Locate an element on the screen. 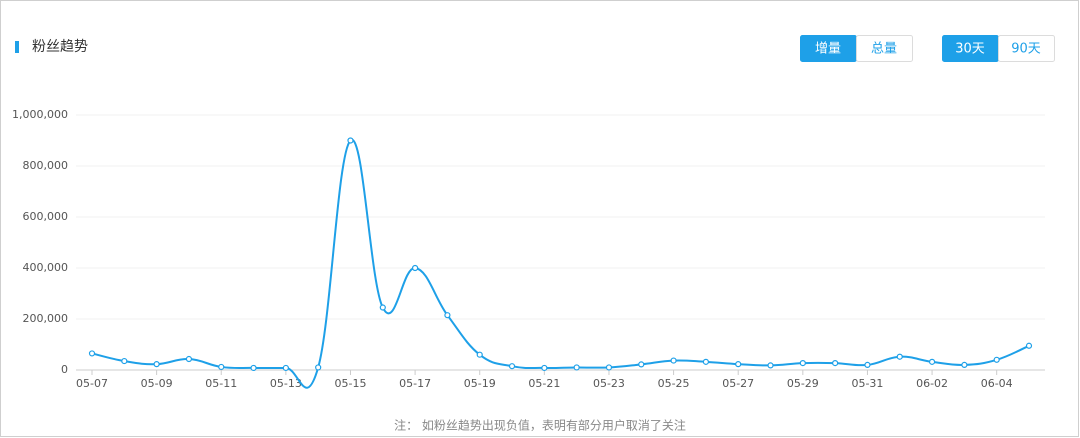 The height and width of the screenshot is (438, 1080). y-tick-label: 600,000 is located at coordinates (46, 216).